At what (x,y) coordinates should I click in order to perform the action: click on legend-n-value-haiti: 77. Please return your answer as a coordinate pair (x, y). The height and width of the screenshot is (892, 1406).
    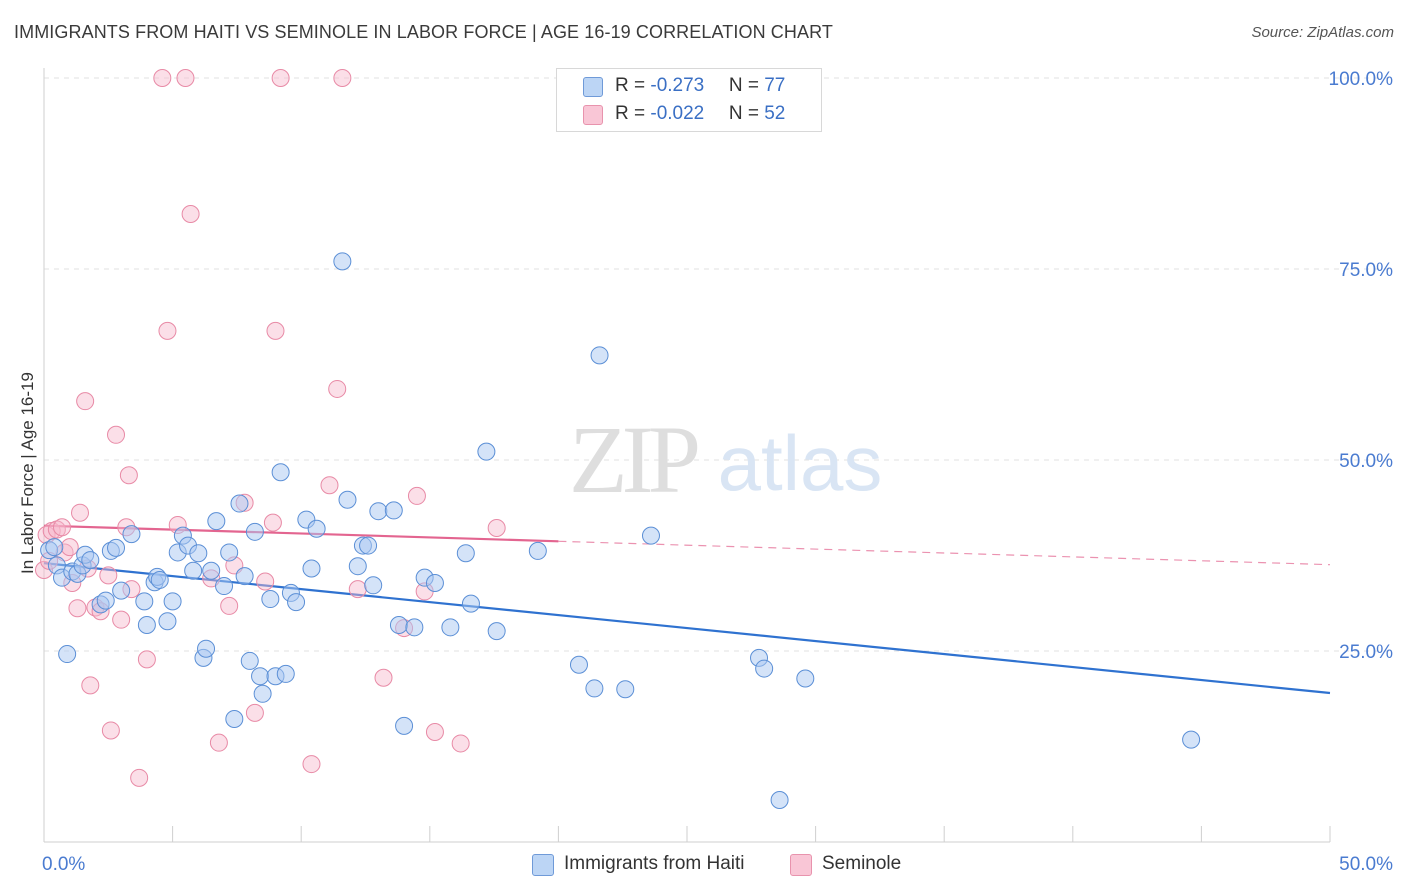
    Looking at the image, I should click on (775, 85).